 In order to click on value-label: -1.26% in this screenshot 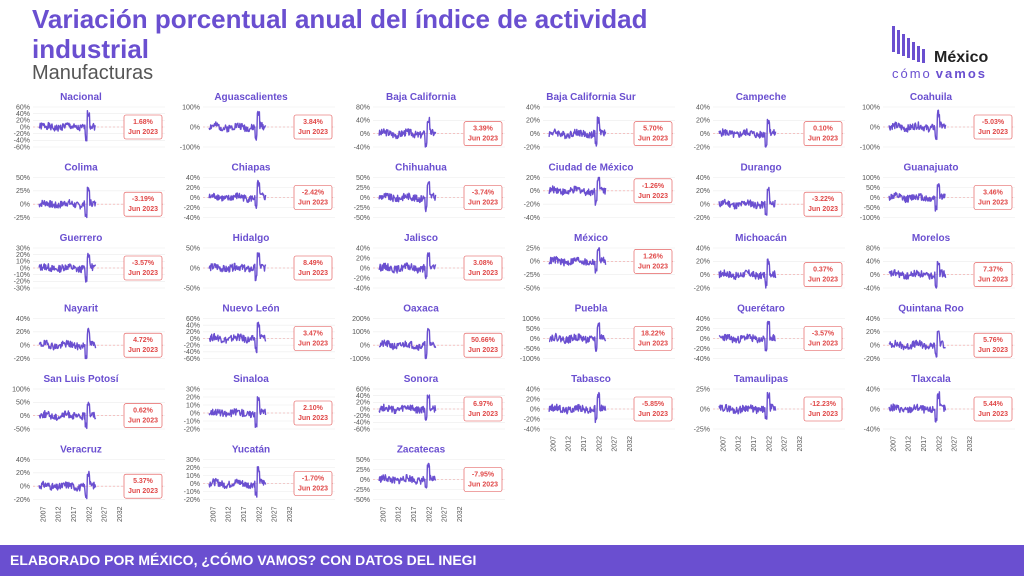, I will do `click(653, 186)`.